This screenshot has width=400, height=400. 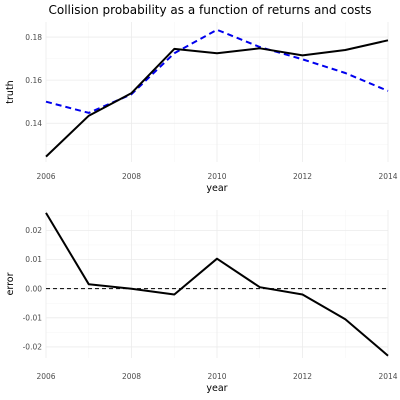 What do you see at coordinates (131, 176) in the screenshot?
I see `truth-x-tick-label: 2008` at bounding box center [131, 176].